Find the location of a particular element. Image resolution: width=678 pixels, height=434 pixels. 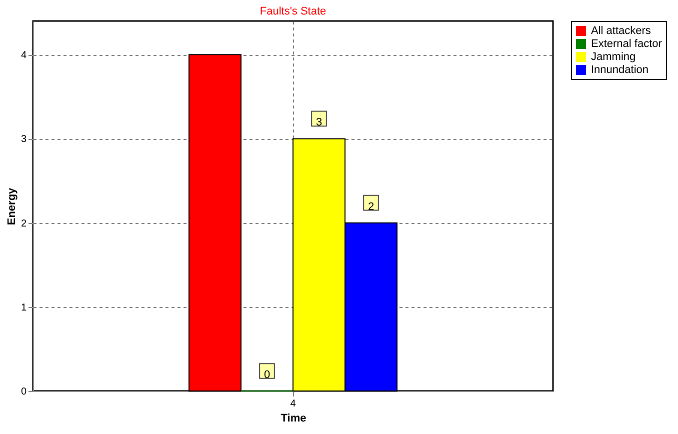

y-tick-label: 2 is located at coordinates (23, 224).